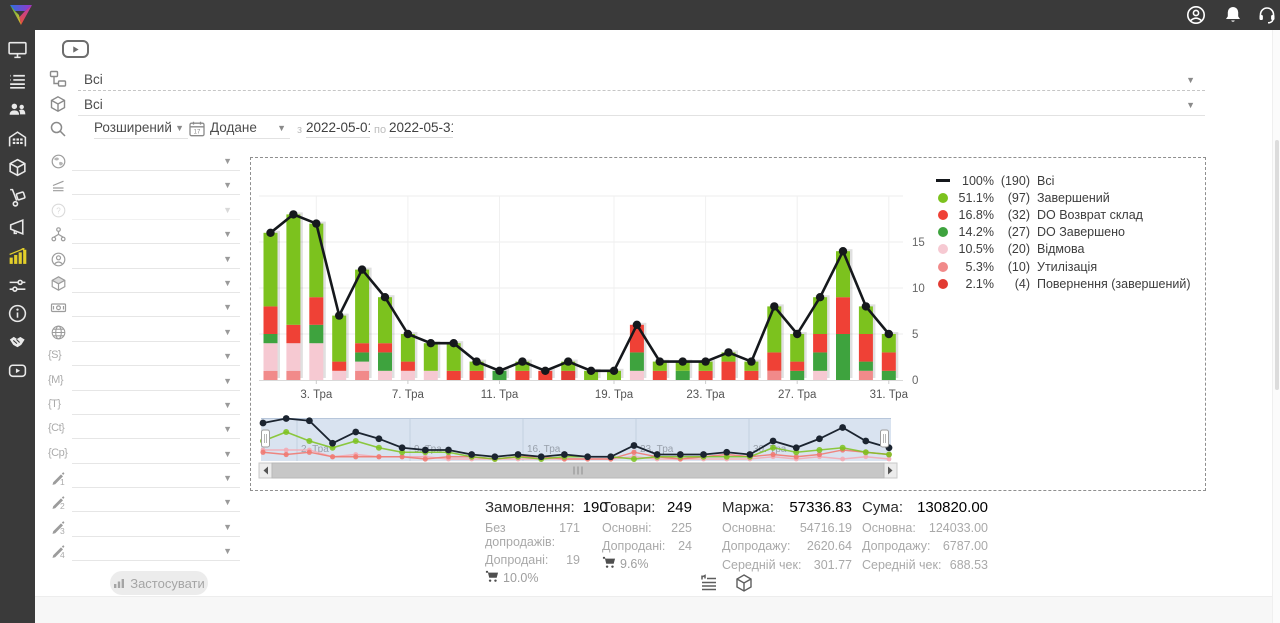 Image resolution: width=1280 pixels, height=623 pixels. Describe the element at coordinates (233, 127) in the screenshot. I see `date-field-value: Додане` at that location.